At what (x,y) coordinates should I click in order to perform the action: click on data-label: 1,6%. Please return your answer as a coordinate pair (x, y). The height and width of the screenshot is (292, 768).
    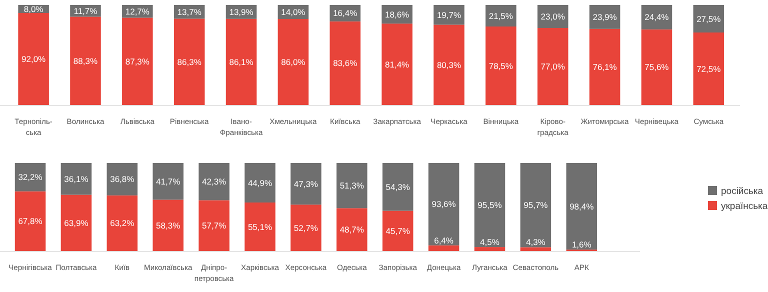
    Looking at the image, I should click on (582, 245).